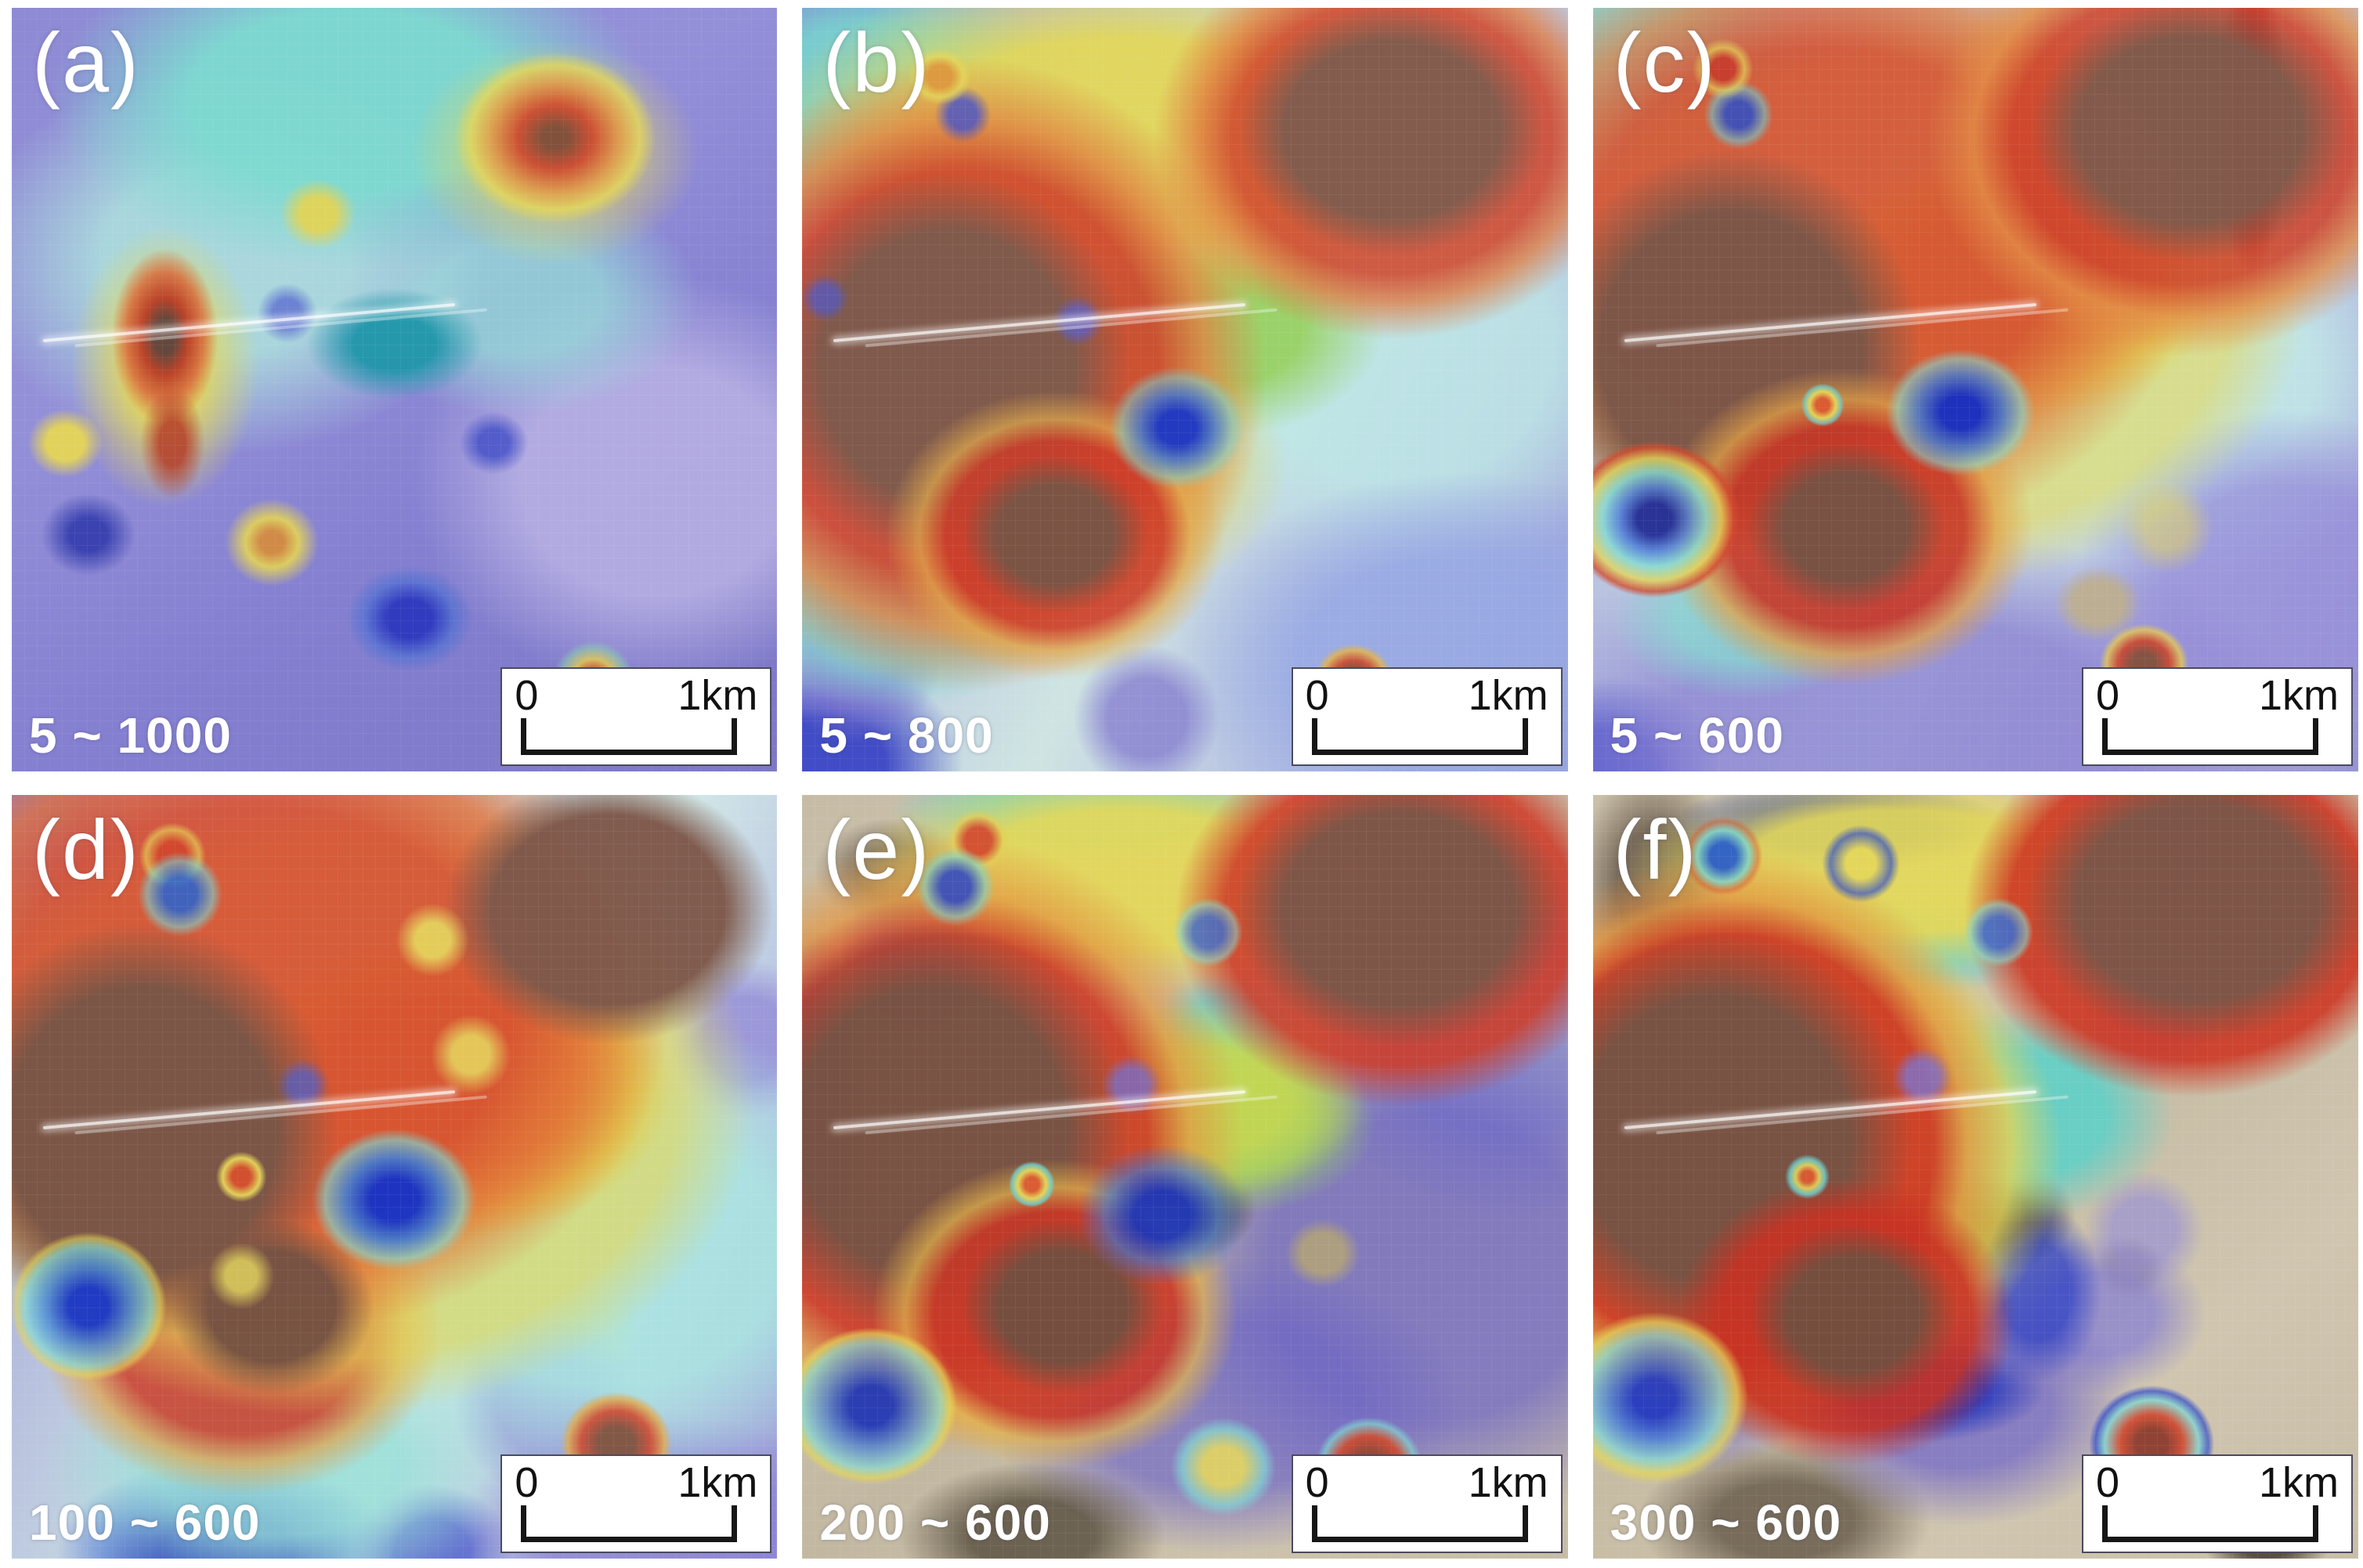  Describe the element at coordinates (876, 849) in the screenshot. I see `panel-letter: (e)` at that location.